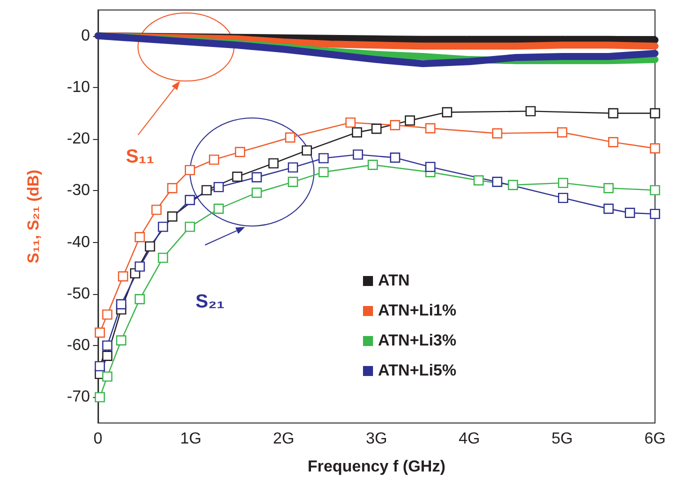 Image resolution: width=681 pixels, height=490 pixels. I want to click on y-tick-label: -60, so click(78, 345).